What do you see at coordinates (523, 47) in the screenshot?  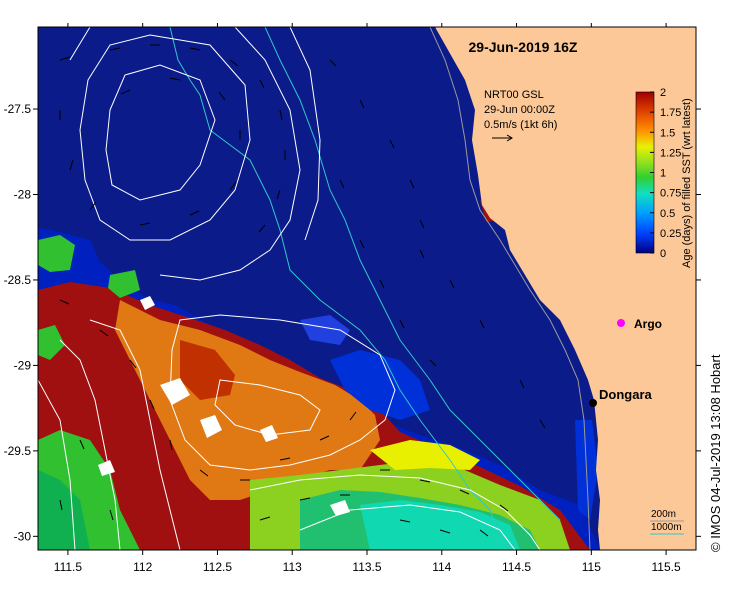 I see `map-date-title: 29-Jun-2019 16Z` at bounding box center [523, 47].